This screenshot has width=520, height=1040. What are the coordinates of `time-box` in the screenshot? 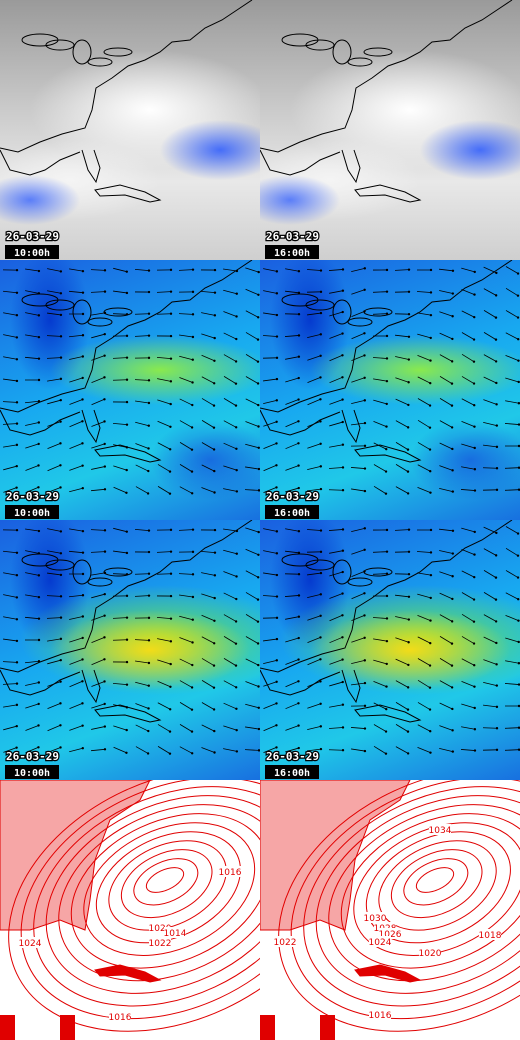 It's located at (292, 512).